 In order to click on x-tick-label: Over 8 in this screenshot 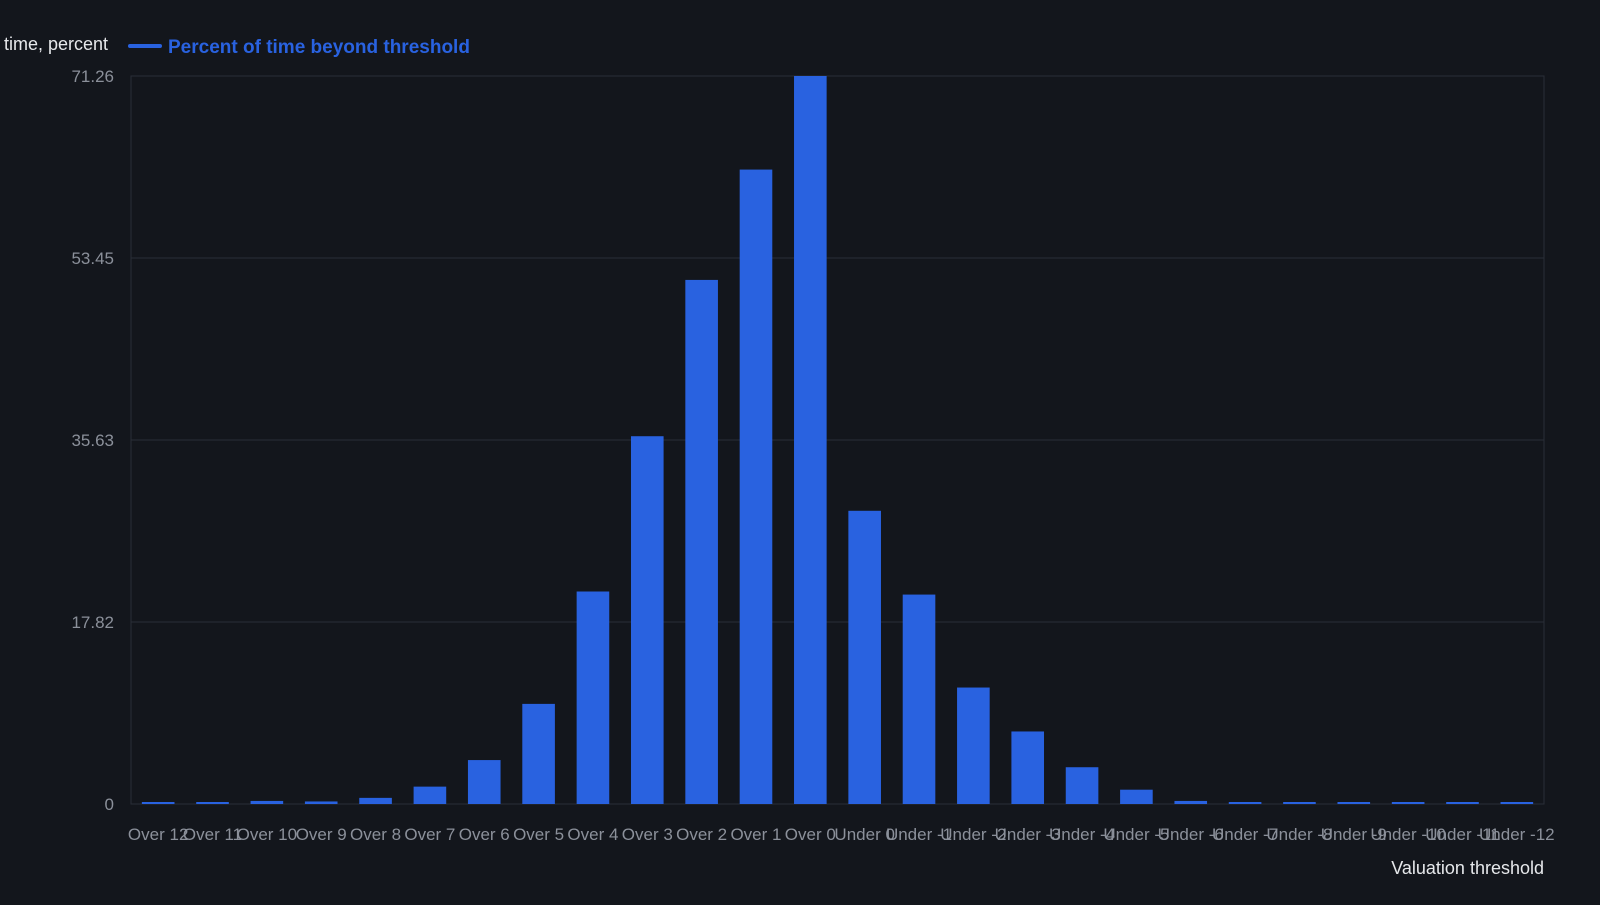, I will do `click(375, 834)`.